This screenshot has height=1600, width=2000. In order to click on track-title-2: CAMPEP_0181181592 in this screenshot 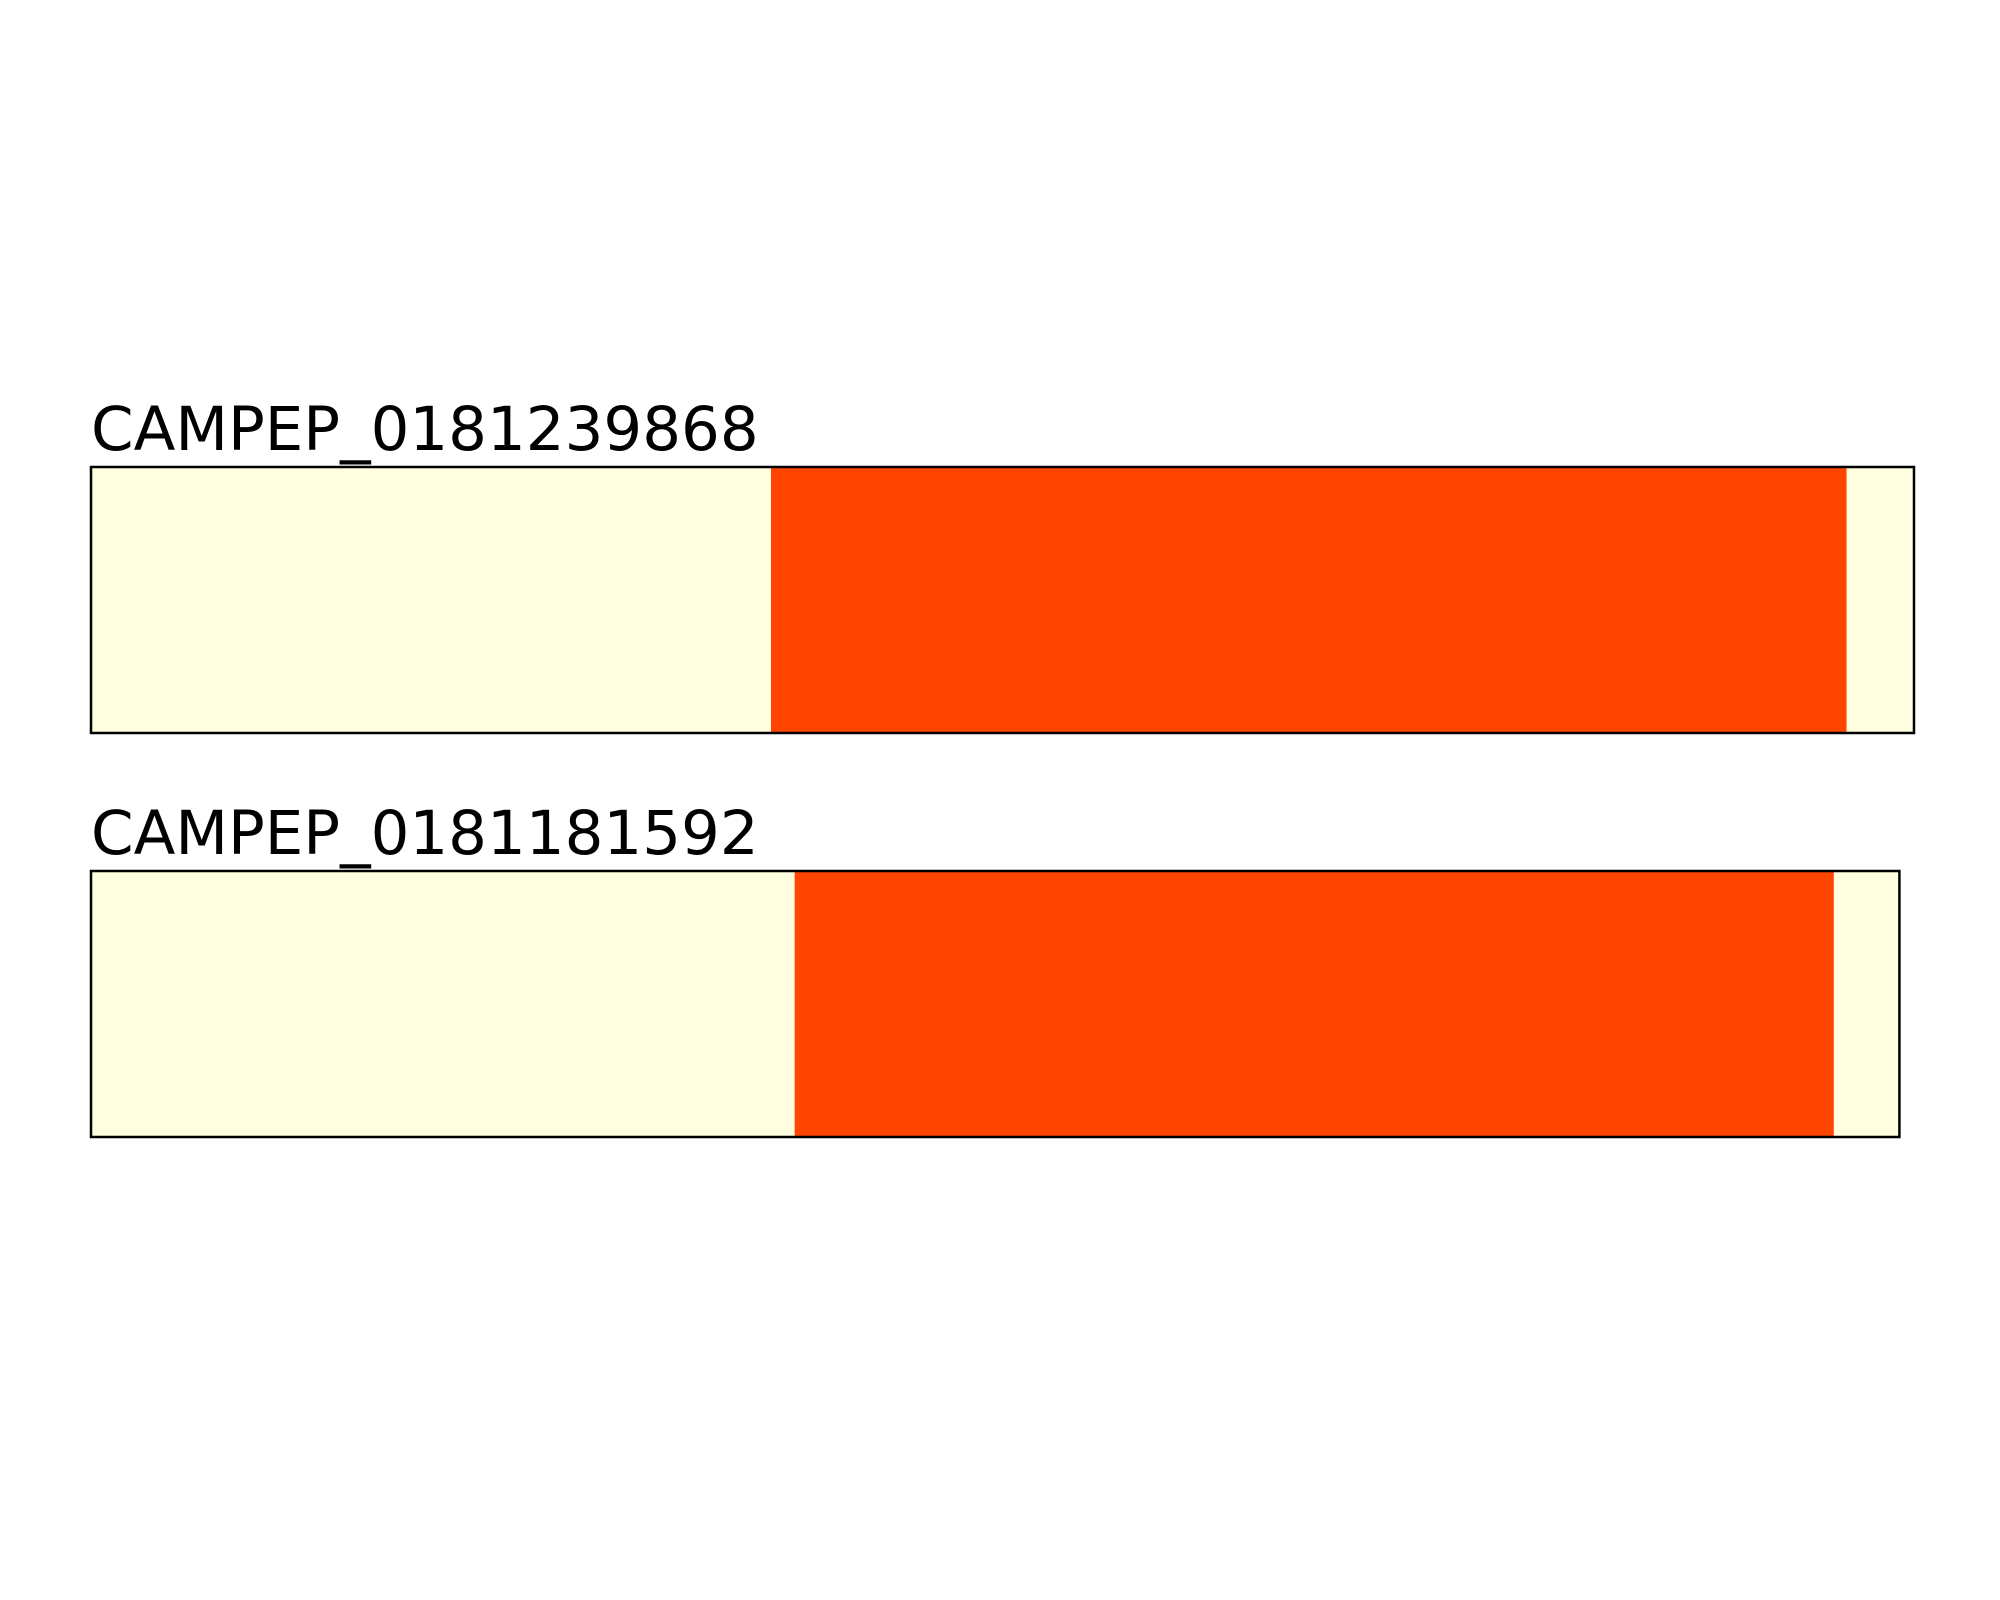, I will do `click(425, 833)`.